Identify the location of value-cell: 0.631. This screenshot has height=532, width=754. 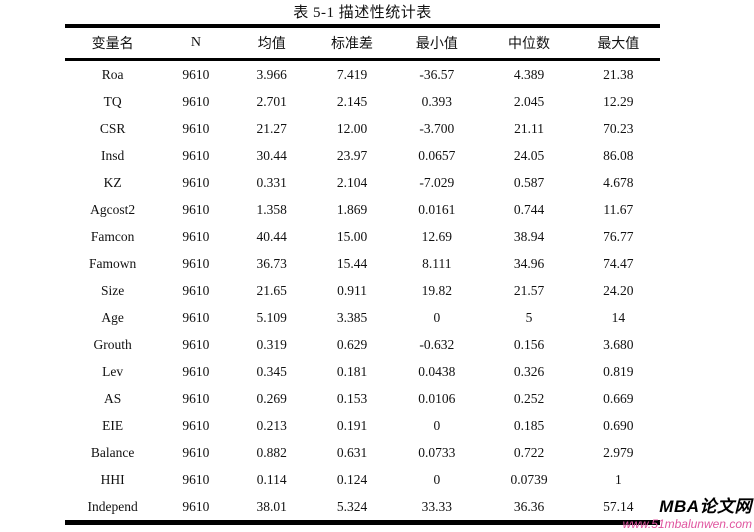
(352, 452).